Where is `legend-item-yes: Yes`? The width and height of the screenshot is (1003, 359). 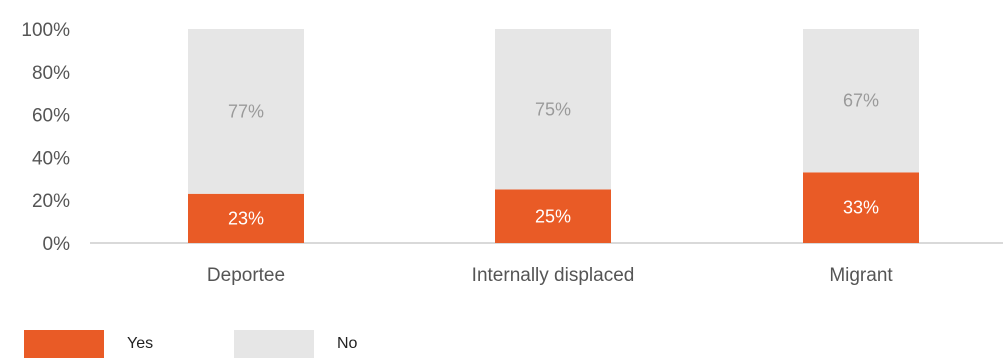
legend-item-yes: Yes is located at coordinates (88, 344).